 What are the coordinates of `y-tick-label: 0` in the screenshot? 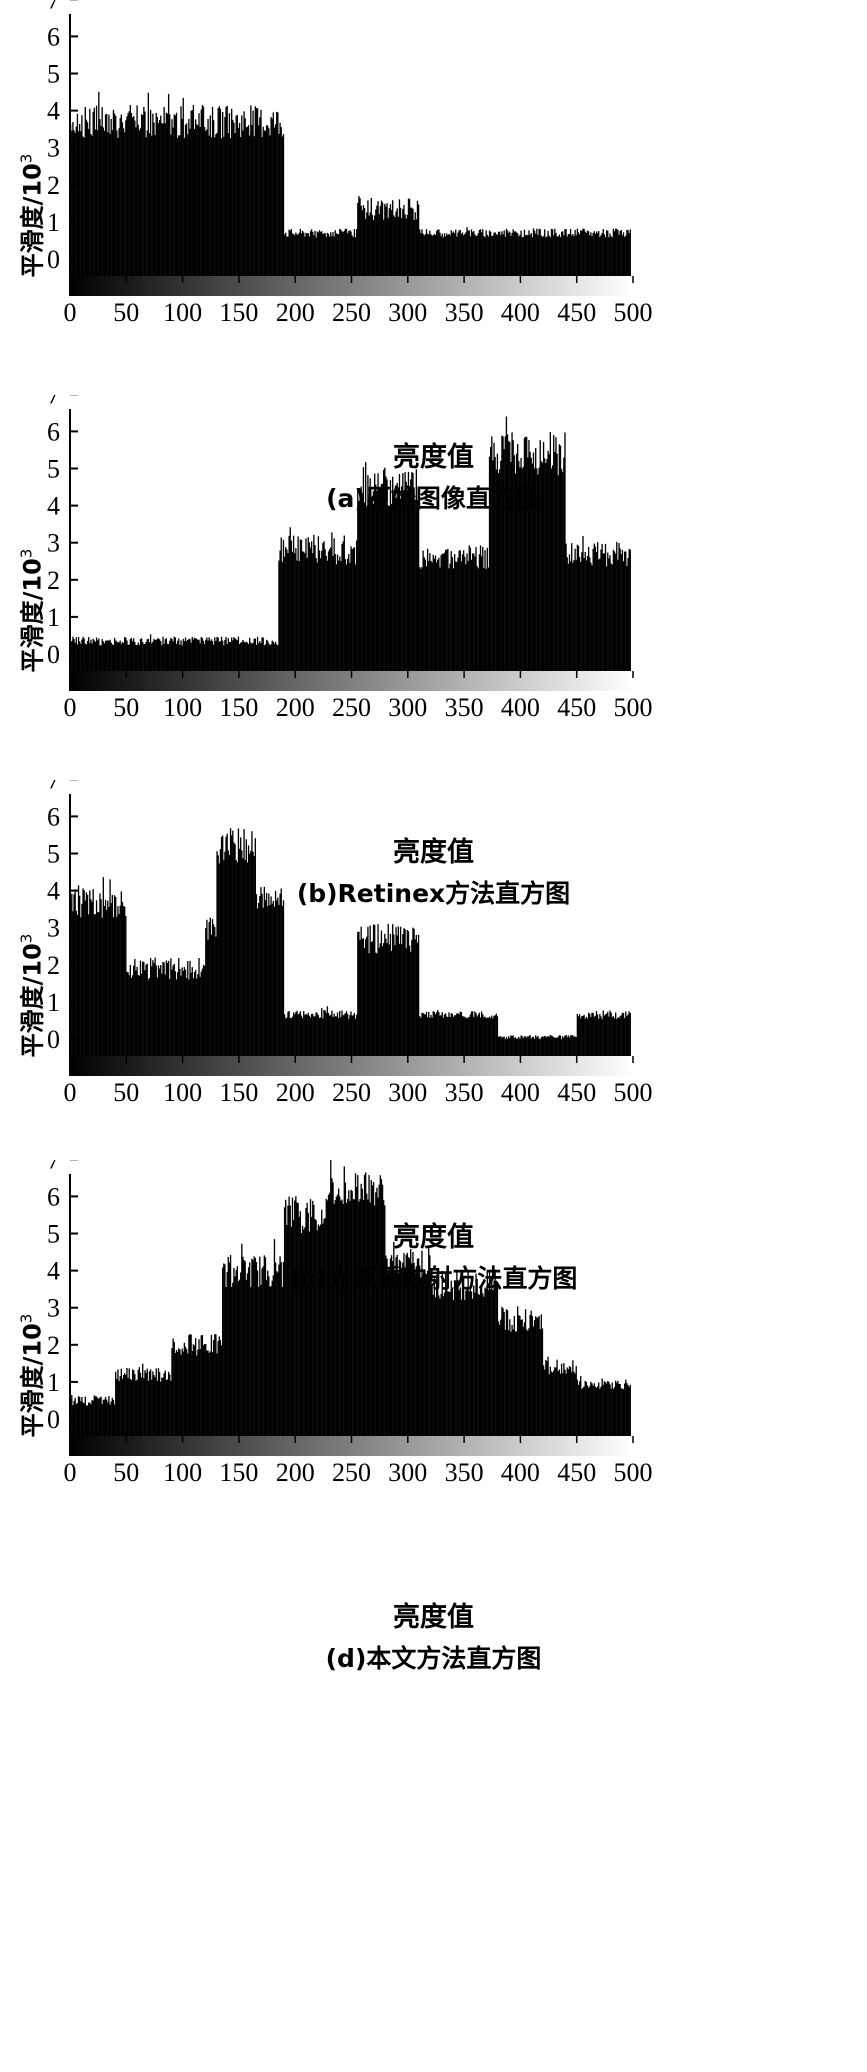 It's located at (53, 654).